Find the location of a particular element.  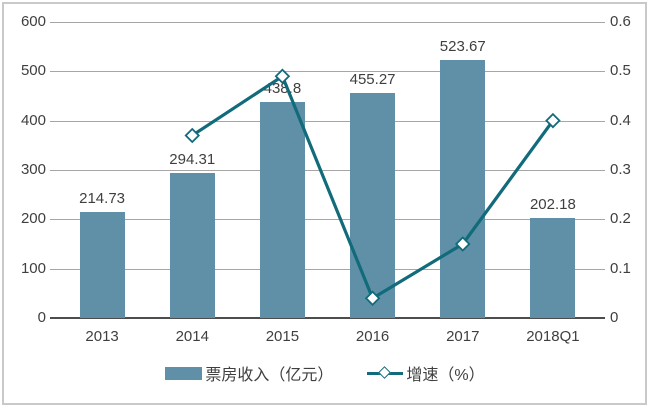

x-axis-tick-label: 2014 is located at coordinates (192, 336).